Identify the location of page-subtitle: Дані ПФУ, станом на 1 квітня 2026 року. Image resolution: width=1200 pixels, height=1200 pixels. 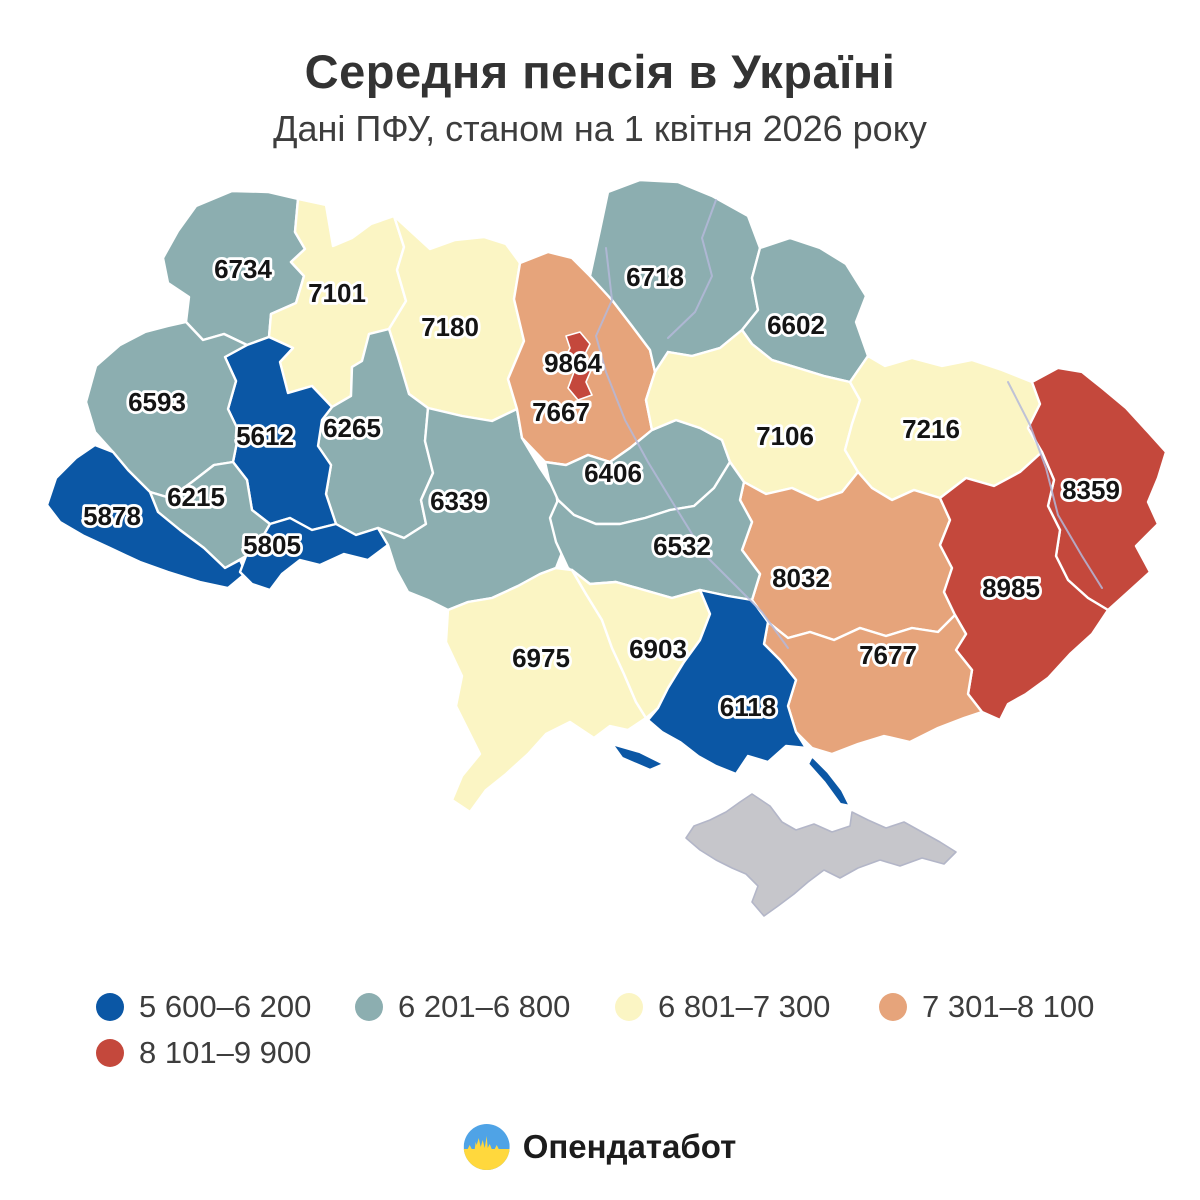
(600, 128).